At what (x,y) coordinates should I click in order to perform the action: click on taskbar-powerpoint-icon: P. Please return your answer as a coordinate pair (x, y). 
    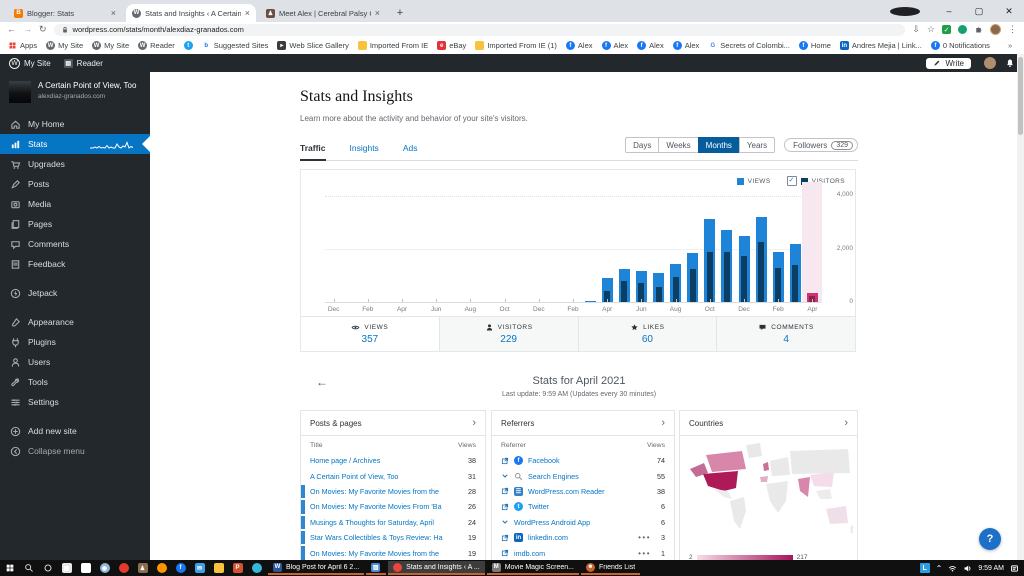
    Looking at the image, I should click on (237, 568).